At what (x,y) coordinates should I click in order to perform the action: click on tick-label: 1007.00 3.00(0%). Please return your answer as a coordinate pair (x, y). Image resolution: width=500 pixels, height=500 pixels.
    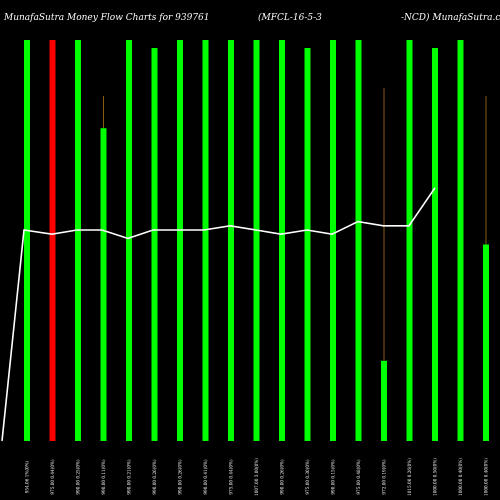
    Looking at the image, I should click on (256, 477).